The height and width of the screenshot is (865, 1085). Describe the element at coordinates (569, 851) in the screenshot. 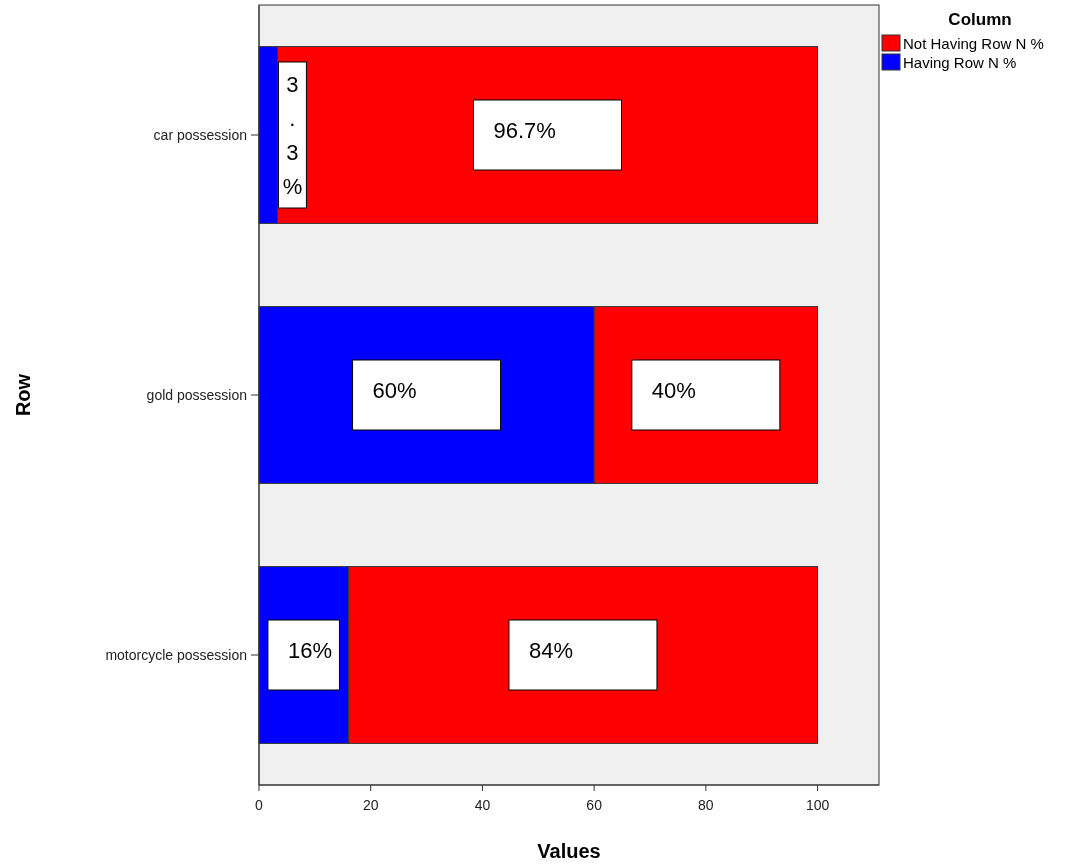

I see `x-axis-title: Values` at that location.